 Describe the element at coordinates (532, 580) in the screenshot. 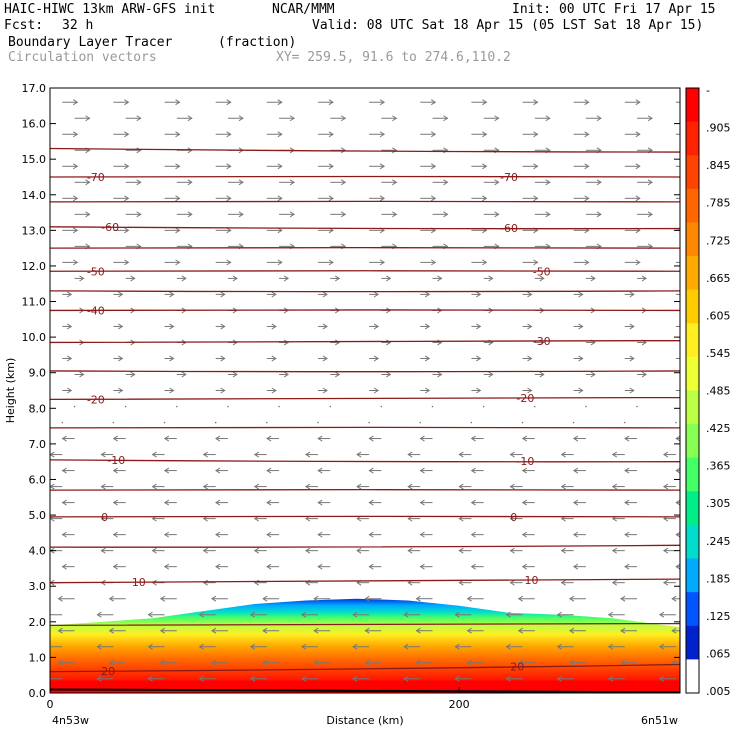

I see `contour-label: 10` at that location.